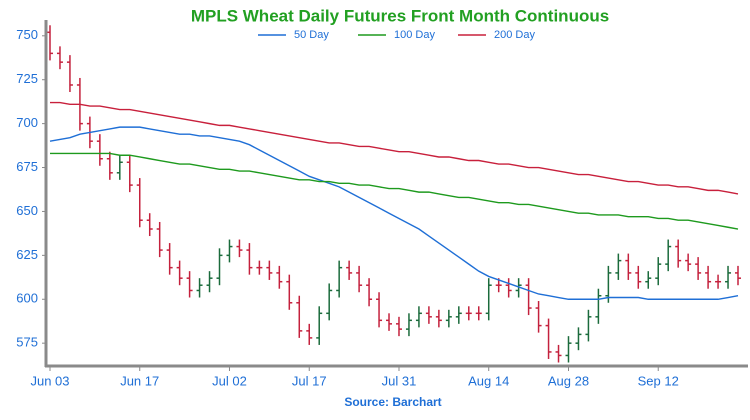 The height and width of the screenshot is (420, 750). Describe the element at coordinates (309, 380) in the screenshot. I see `x-tick-label: Jul 17` at that location.